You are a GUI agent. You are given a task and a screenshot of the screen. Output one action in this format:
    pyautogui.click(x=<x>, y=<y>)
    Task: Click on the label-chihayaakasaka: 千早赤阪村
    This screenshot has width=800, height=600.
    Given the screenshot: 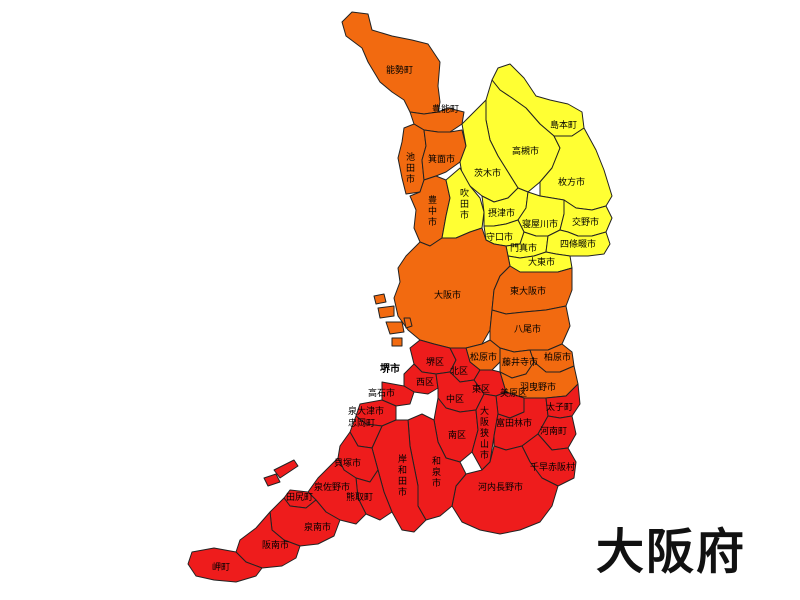 What is the action you would take?
    pyautogui.click(x=552, y=467)
    